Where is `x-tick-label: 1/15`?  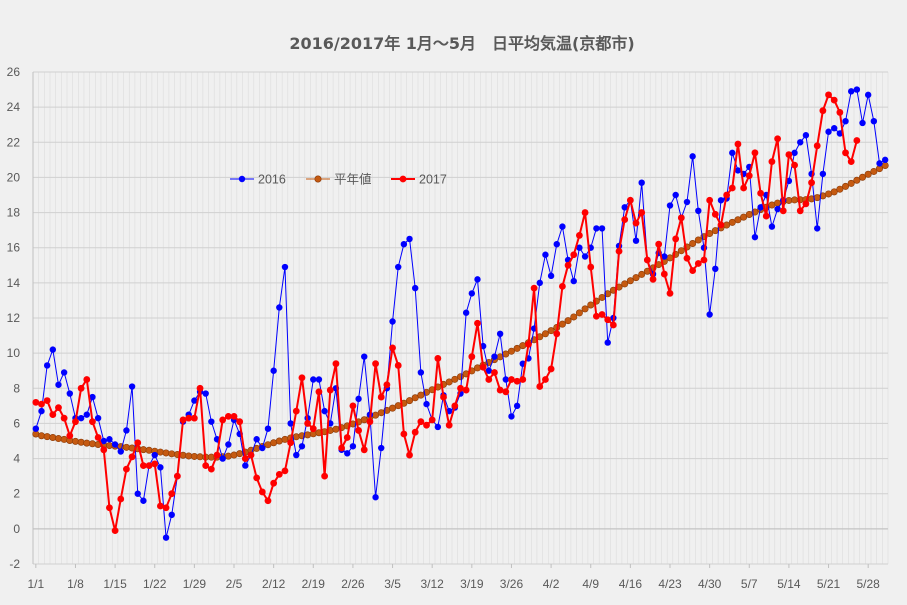 x-tick-label: 1/15 is located at coordinates (115, 584).